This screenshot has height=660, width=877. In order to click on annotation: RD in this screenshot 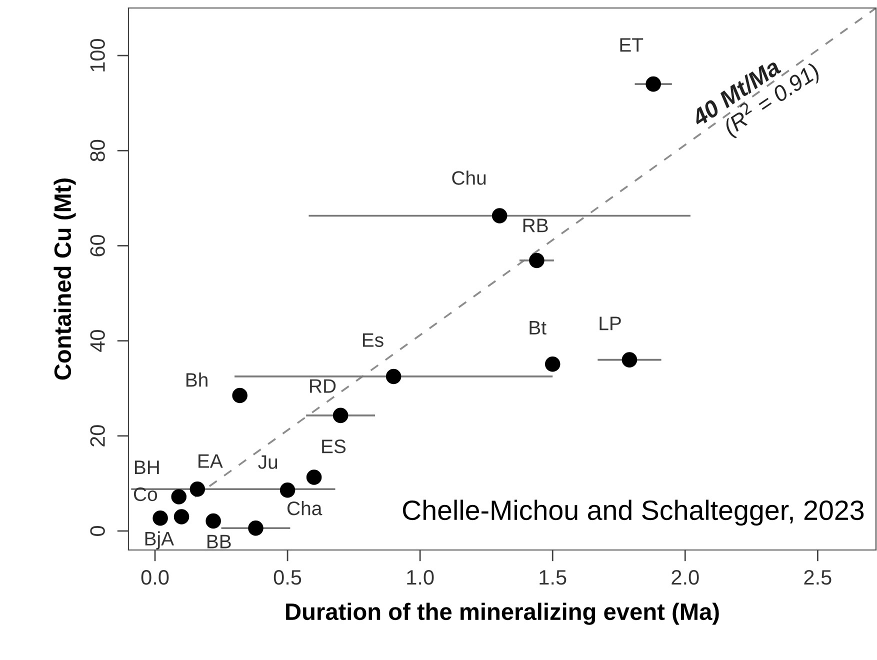, I will do `click(323, 386)`.